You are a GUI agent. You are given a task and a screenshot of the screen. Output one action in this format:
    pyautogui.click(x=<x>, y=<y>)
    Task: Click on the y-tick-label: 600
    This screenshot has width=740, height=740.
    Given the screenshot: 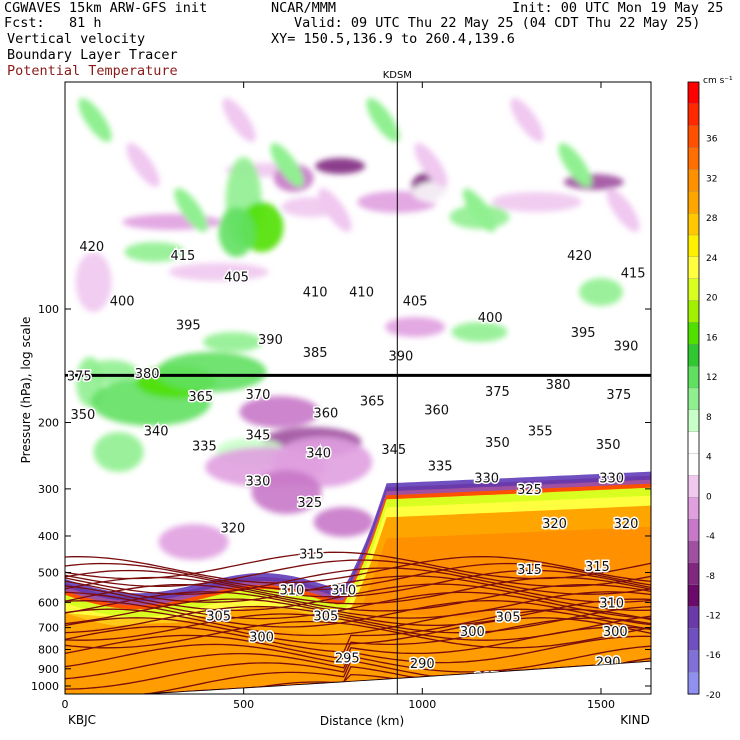 What is the action you would take?
    pyautogui.click(x=48, y=602)
    